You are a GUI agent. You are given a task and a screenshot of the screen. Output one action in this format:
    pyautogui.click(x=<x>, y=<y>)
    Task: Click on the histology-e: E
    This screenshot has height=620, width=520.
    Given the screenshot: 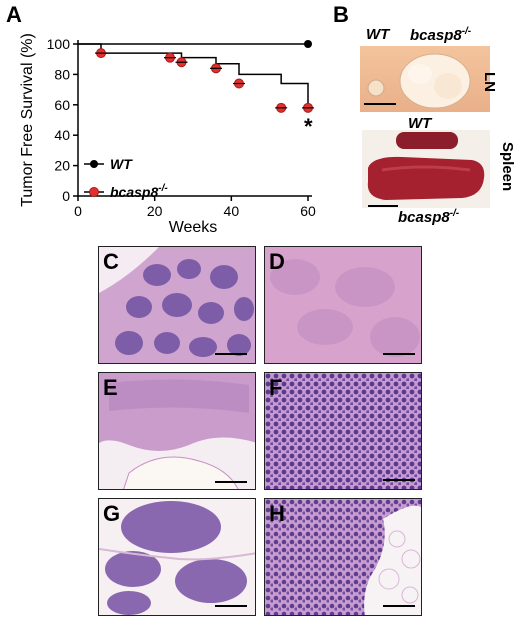 What is the action you would take?
    pyautogui.click(x=177, y=431)
    